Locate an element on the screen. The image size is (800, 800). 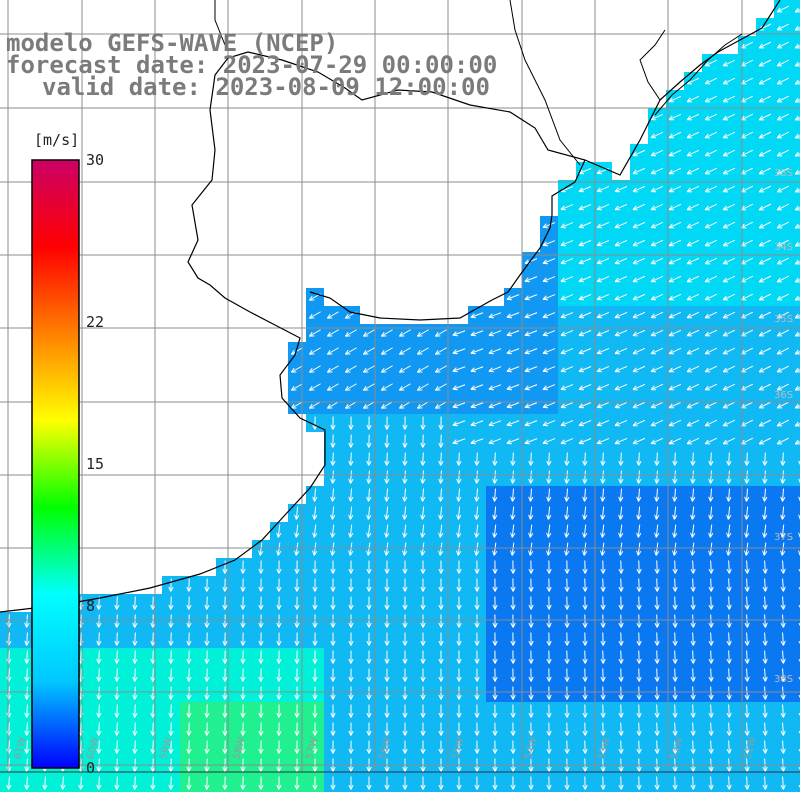
coastline-upper is located at coordinates (682, 88).